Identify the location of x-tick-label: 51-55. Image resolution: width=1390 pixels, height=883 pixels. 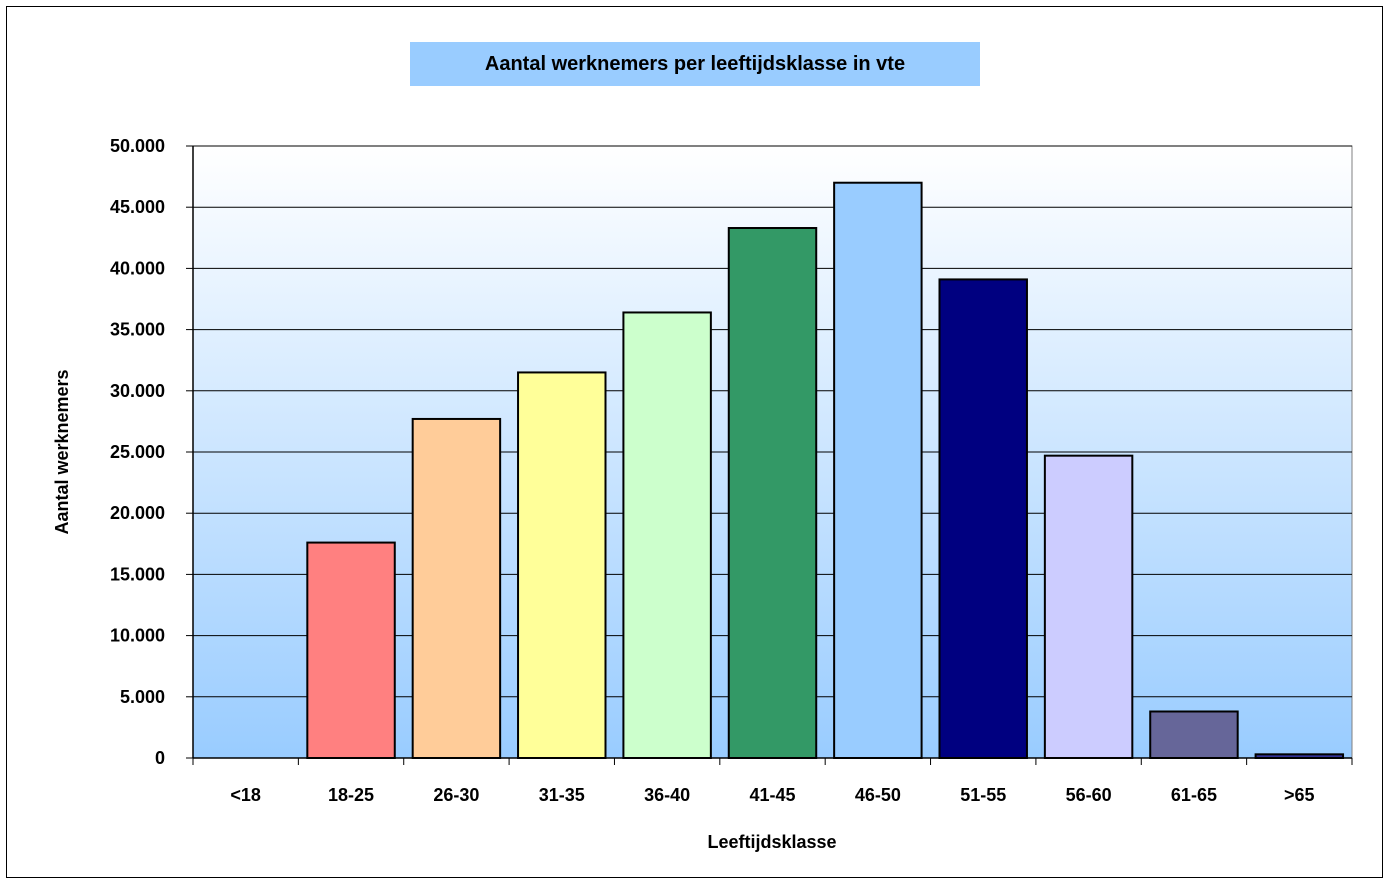
(983, 795).